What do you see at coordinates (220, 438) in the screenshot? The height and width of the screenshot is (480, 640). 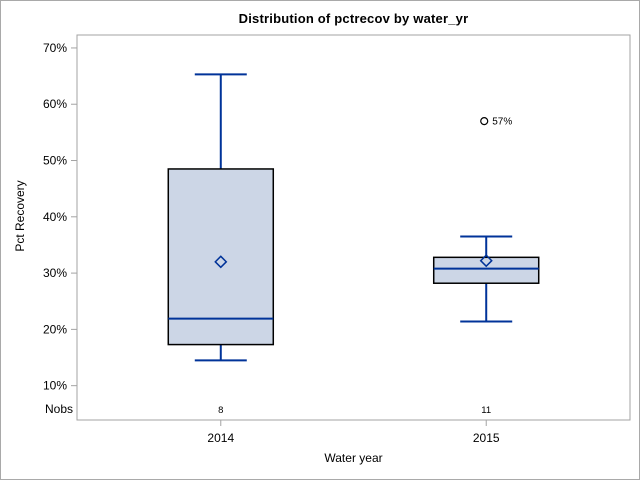 I see `category-label: 2014` at bounding box center [220, 438].